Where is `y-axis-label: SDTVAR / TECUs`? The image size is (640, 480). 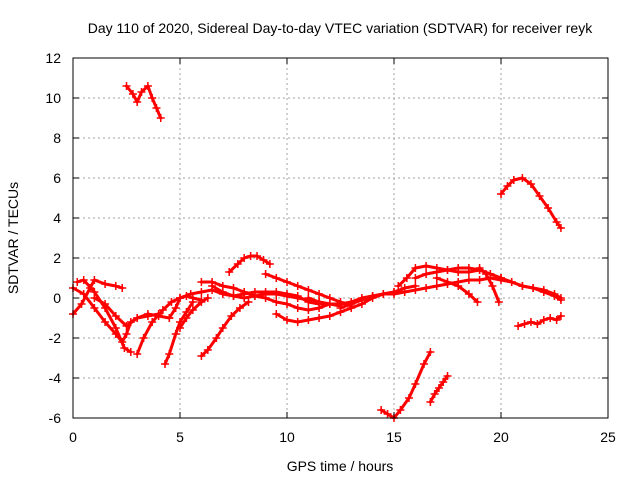 y-axis-label: SDTVAR / TECUs is located at coordinates (13, 238).